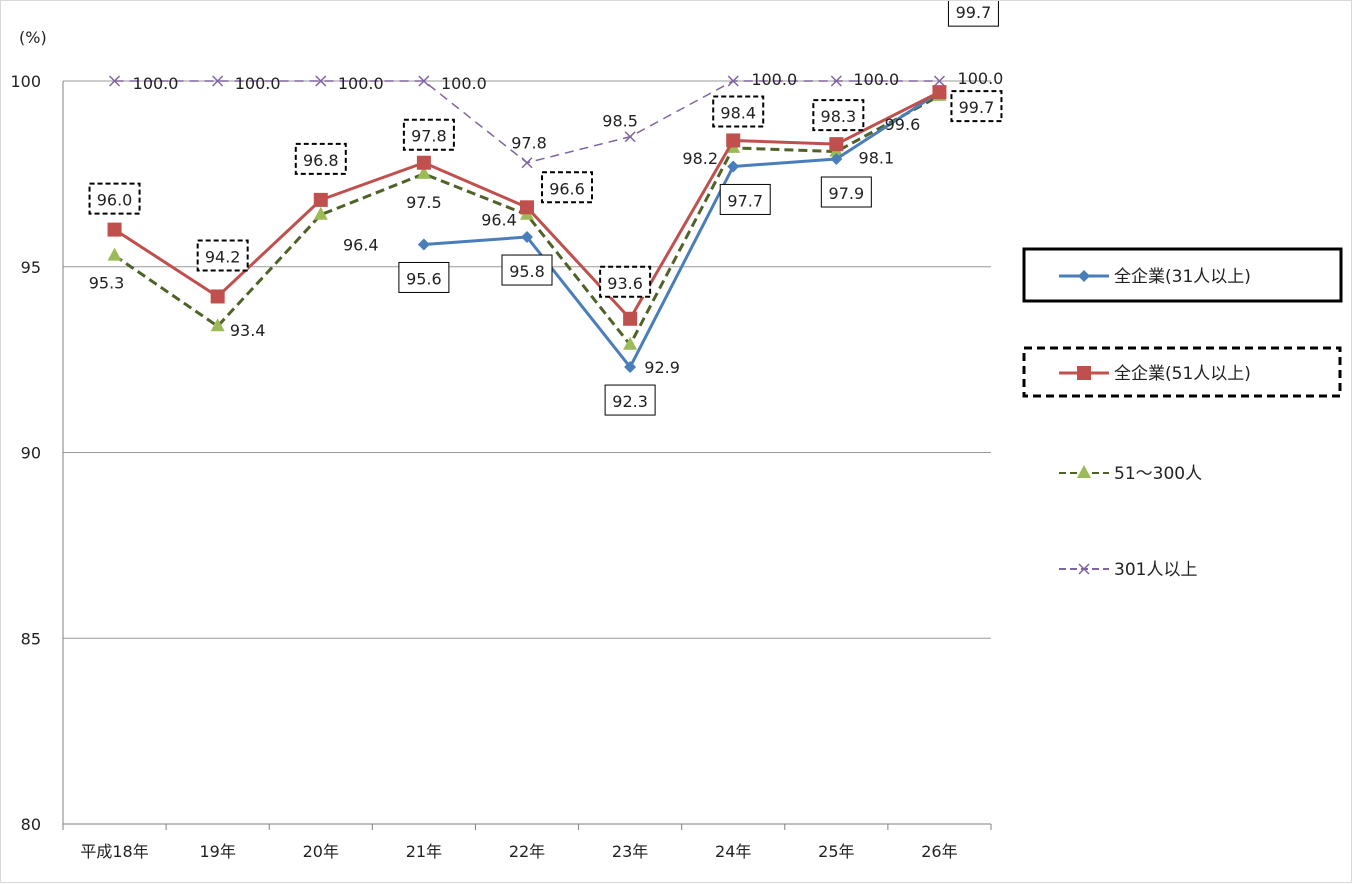  I want to click on data-label: 97.7, so click(745, 199).